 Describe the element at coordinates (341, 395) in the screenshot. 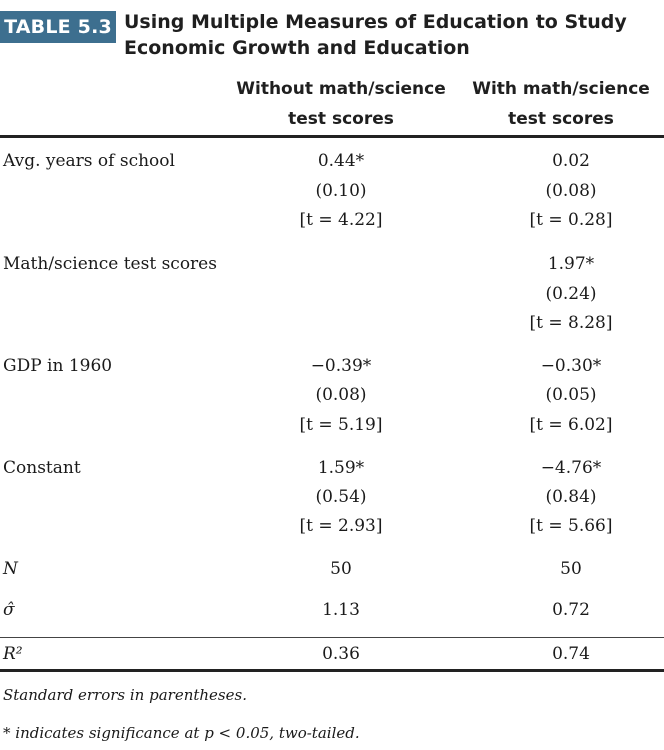

I see `gdp-without-se: (0.08)` at that location.